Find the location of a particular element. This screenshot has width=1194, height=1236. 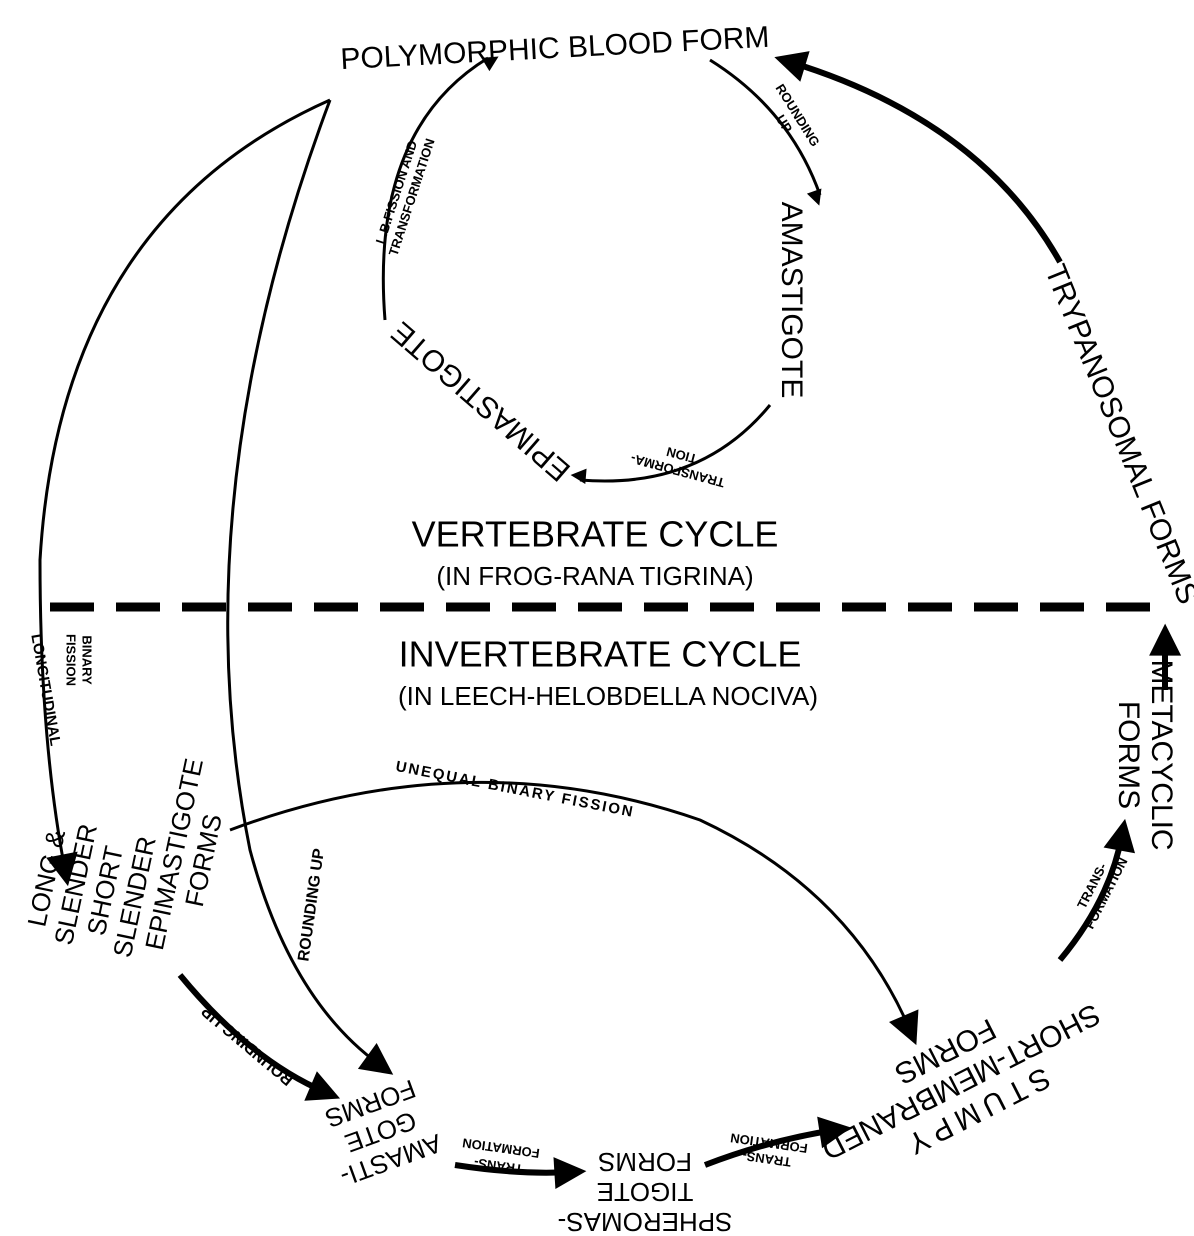

node-label: SHORT-MEMBRANED is located at coordinates (960, 1081).